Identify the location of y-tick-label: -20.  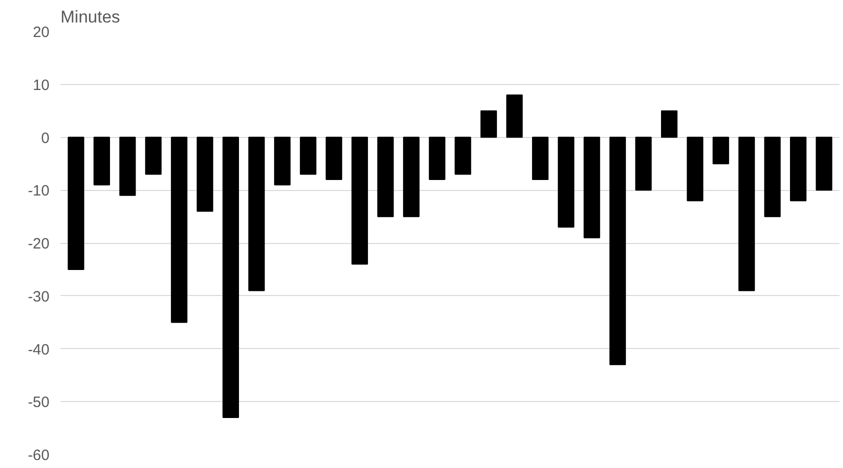
(39, 244).